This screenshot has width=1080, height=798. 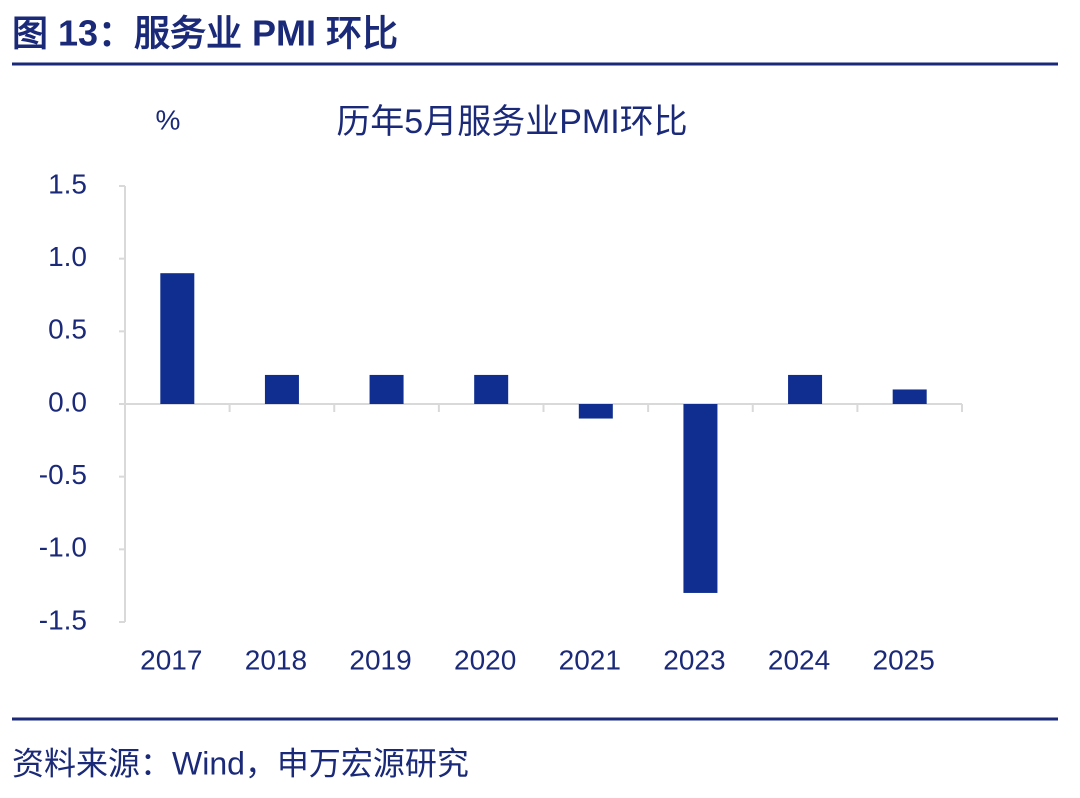 I want to click on y-tick-label: -1.5, so click(x=63, y=619).